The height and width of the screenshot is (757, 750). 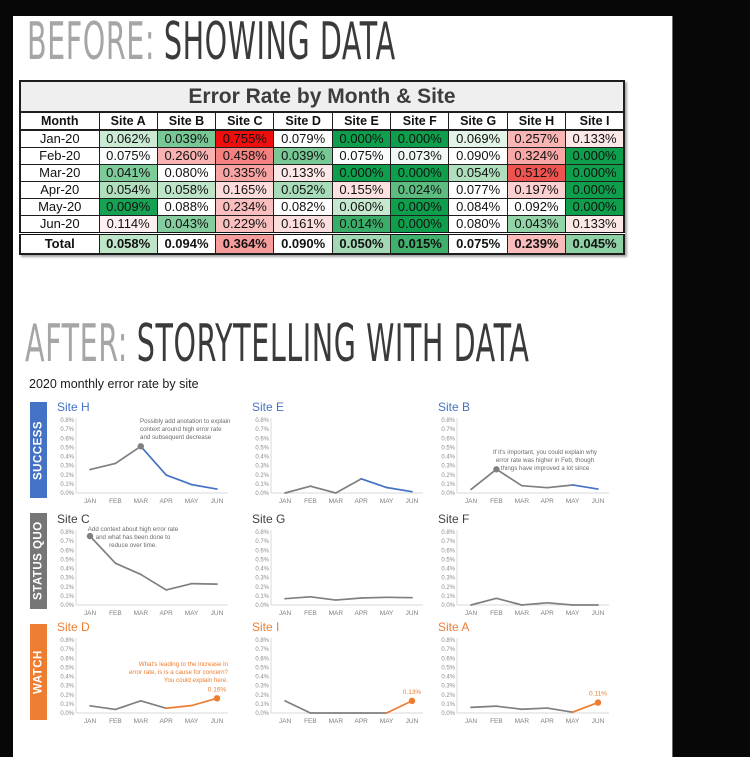 What do you see at coordinates (59, 121) in the screenshot?
I see `column-header: Month` at bounding box center [59, 121].